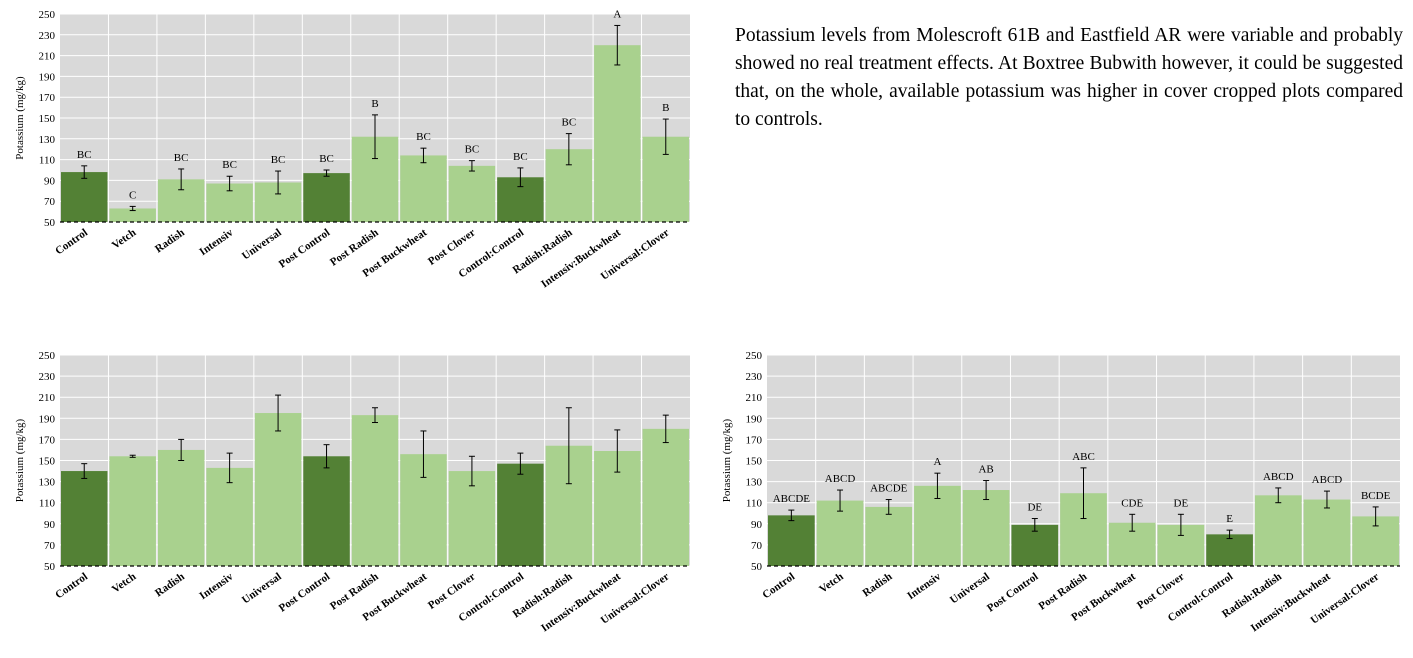 The width and height of the screenshot is (1413, 658). I want to click on significance-letter: C, so click(132, 195).